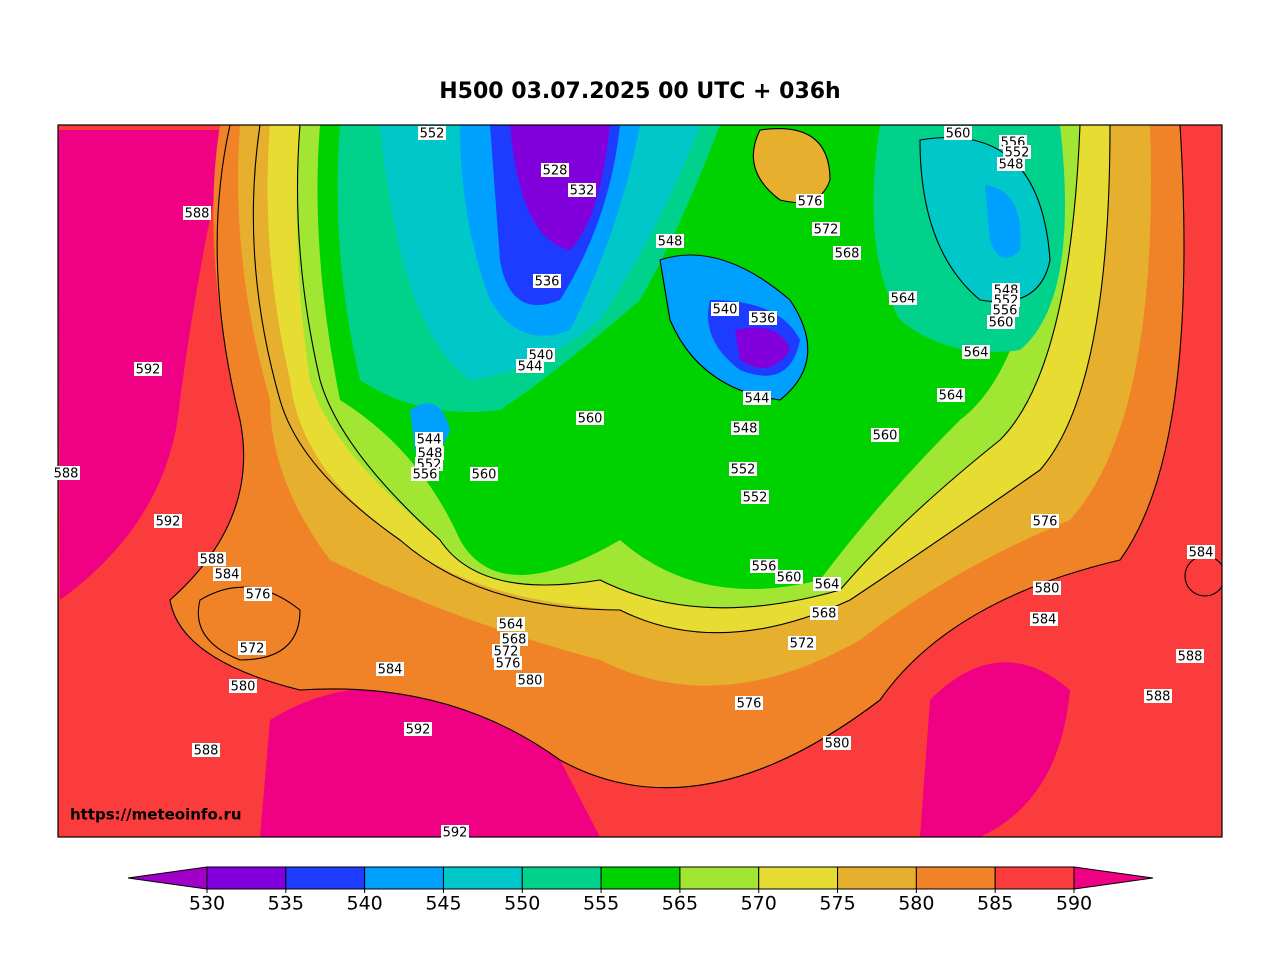  I want to click on colorbar-label: 530, so click(207, 904).